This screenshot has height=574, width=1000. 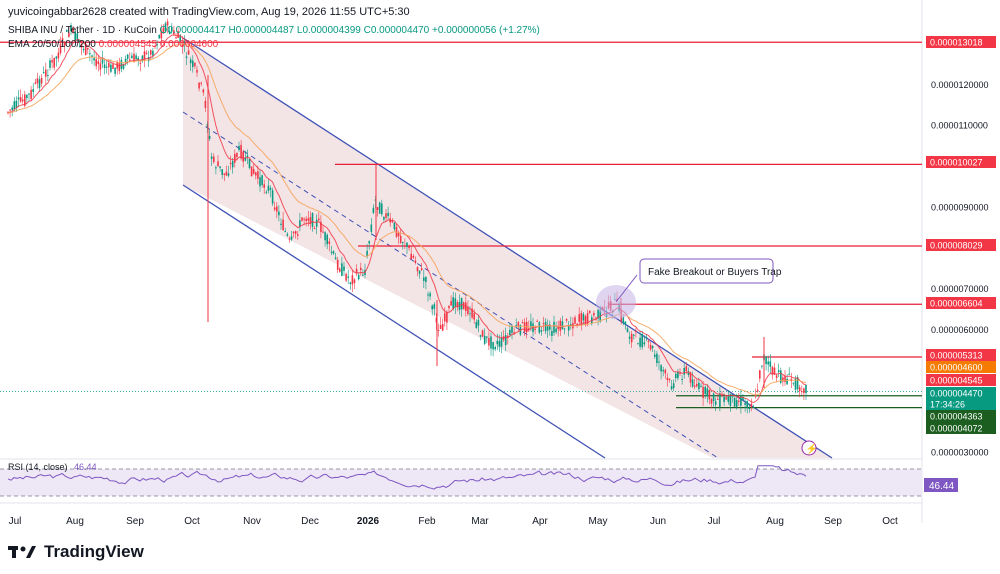 I want to click on time-axis-label: Oct, so click(x=192, y=521).